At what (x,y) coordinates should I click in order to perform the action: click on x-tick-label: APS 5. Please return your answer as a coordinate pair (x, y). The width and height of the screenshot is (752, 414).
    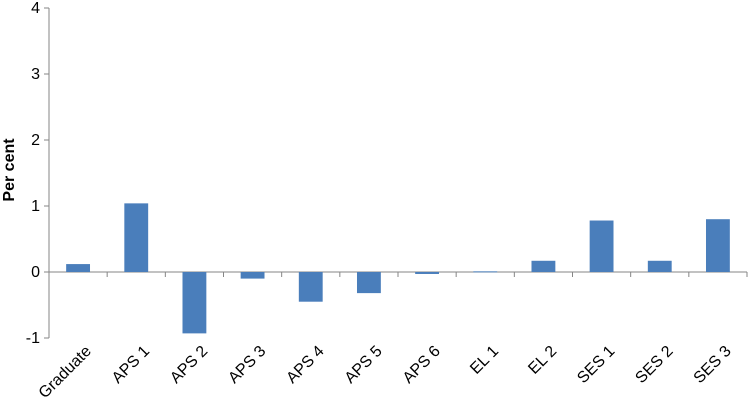
    Looking at the image, I should click on (364, 365).